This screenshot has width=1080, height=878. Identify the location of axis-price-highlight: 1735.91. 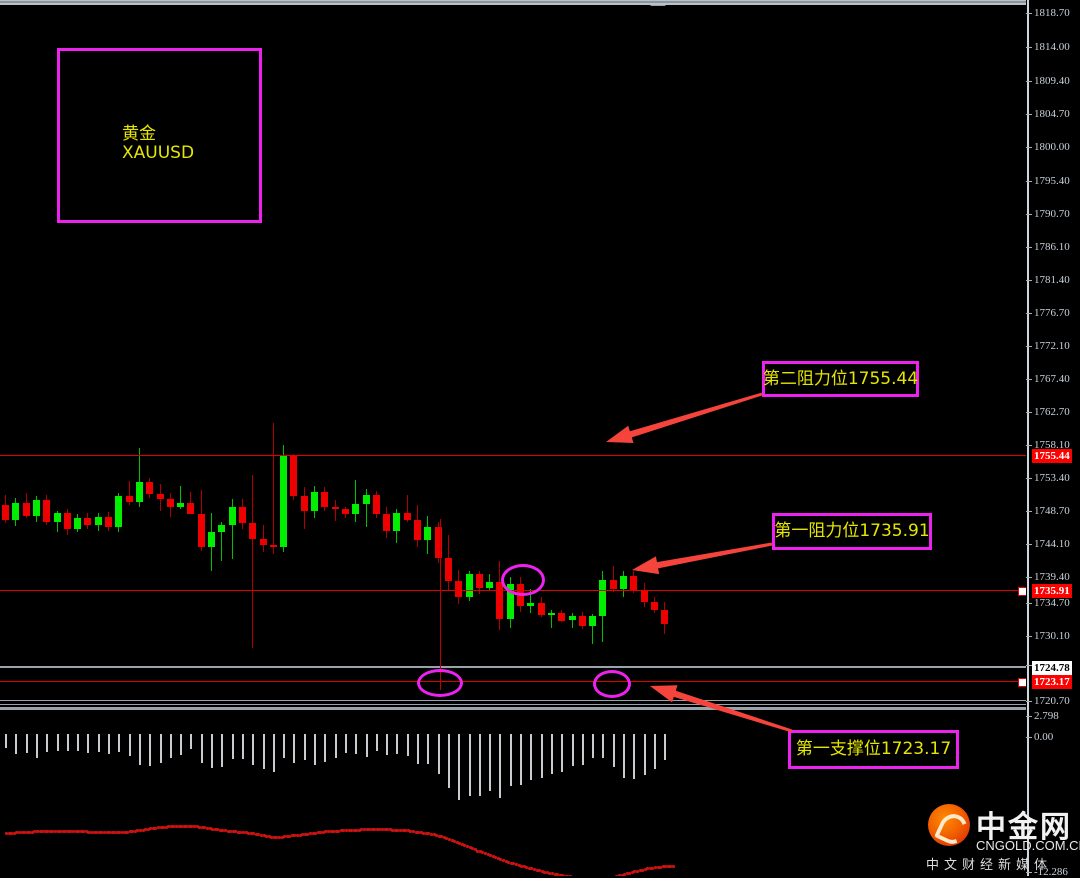
(1052, 591).